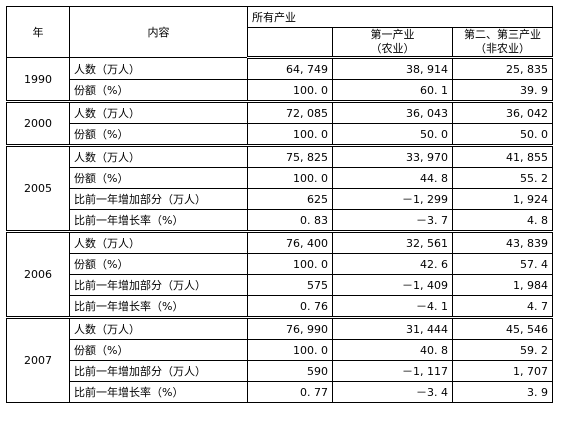  I want to click on primary-industry-cell: 50. 0, so click(392, 134).